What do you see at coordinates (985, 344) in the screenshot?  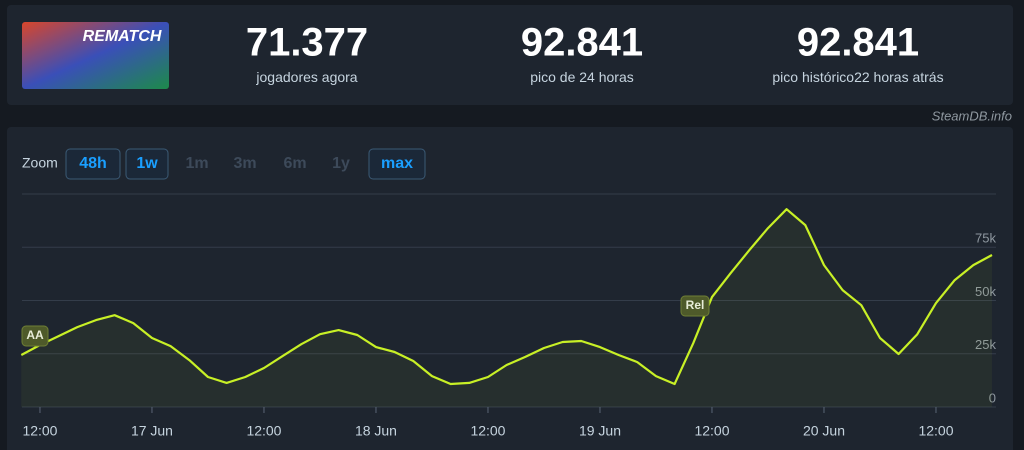 I see `y-tick-label: 25k` at bounding box center [985, 344].